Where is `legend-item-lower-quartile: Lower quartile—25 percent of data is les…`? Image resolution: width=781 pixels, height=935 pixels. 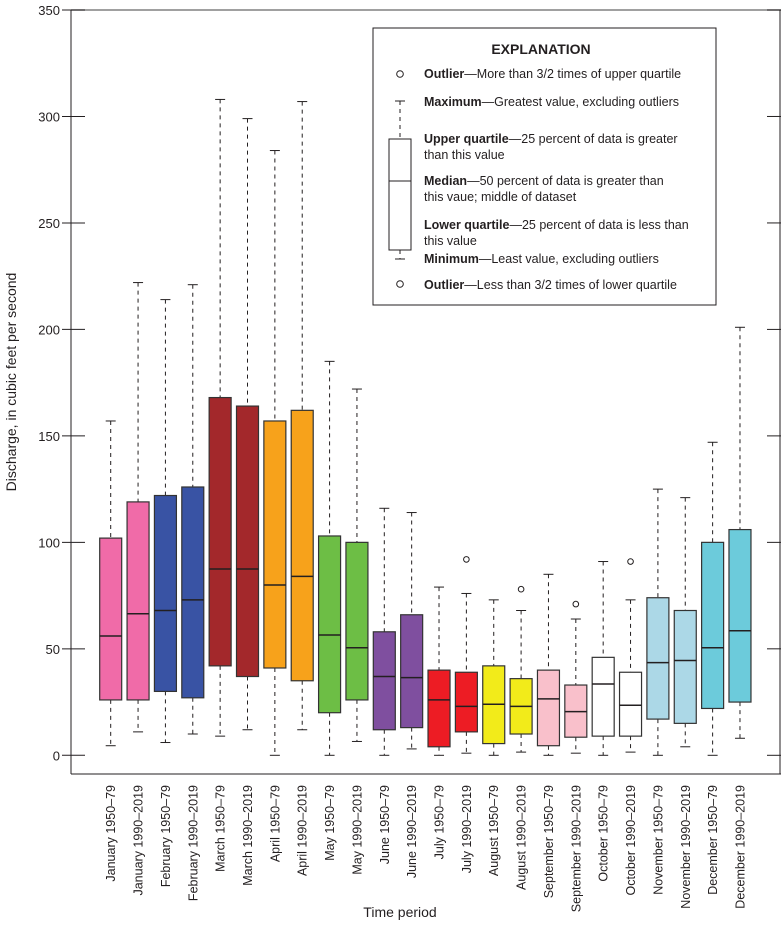 legend-item-lower-quartile: Lower quartile—25 percent of data is les… is located at coordinates (556, 225).